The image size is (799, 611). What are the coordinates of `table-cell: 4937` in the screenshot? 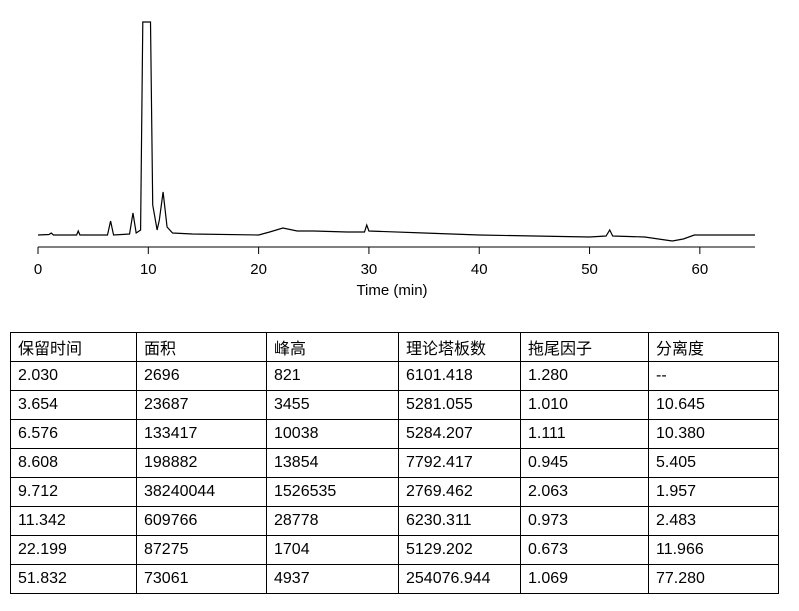 It's located at (332, 579).